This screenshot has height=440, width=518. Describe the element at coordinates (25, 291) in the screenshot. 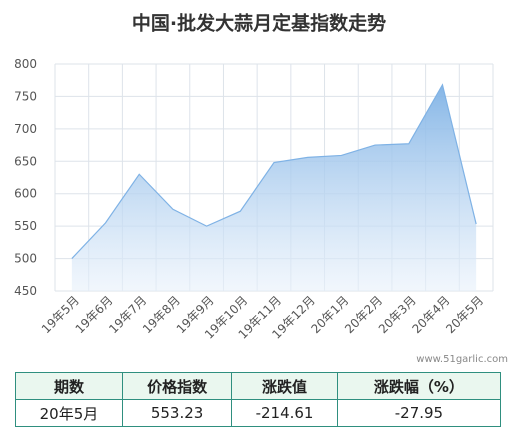

I see `y-tick-label: 450` at that location.